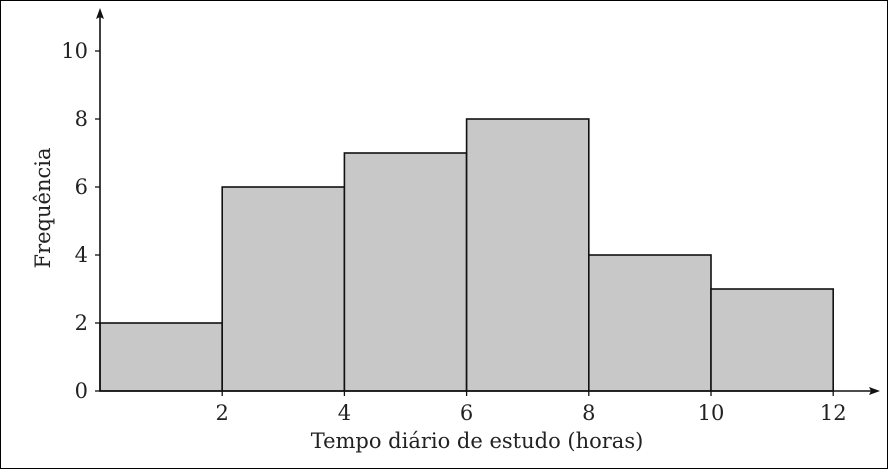  Describe the element at coordinates (81, 323) in the screenshot. I see `y-tick-label-1: 2` at that location.